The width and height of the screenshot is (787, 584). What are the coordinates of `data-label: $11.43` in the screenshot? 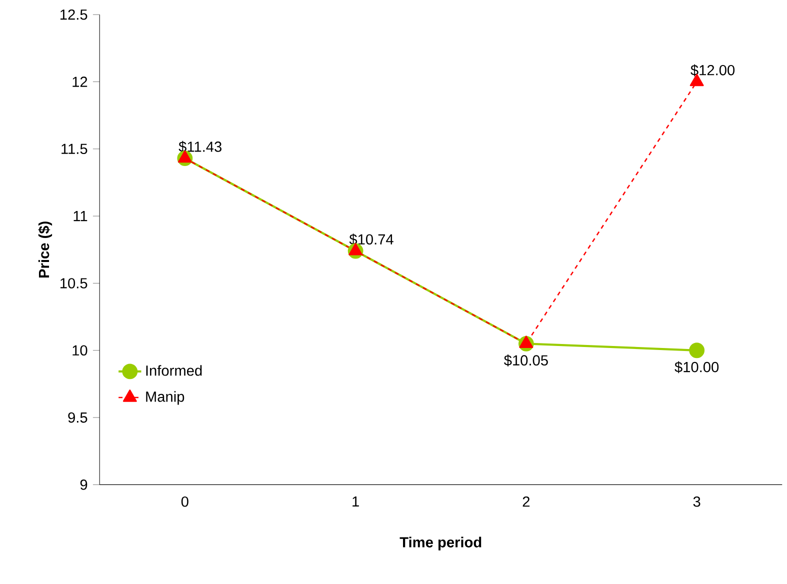 It's located at (200, 146).